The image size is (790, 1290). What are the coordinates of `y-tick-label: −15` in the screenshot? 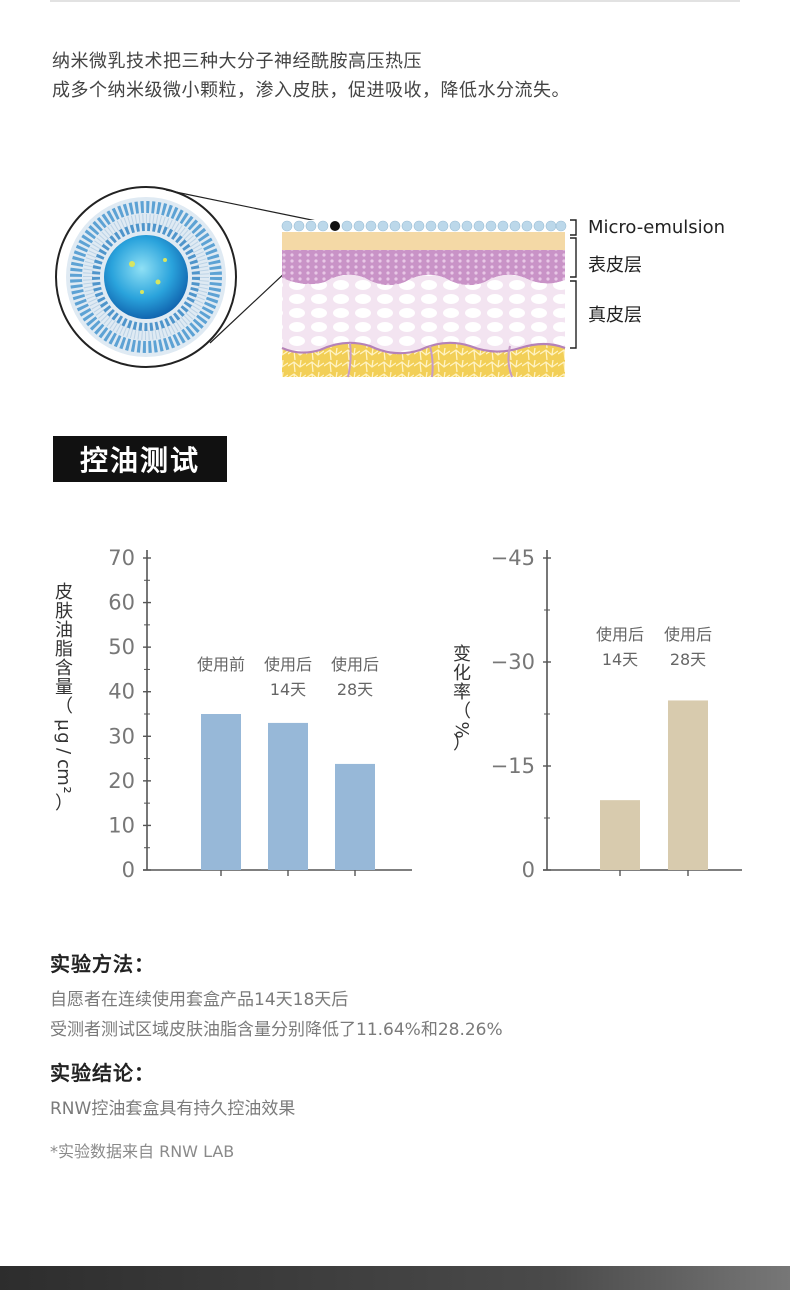 It's located at (513, 766).